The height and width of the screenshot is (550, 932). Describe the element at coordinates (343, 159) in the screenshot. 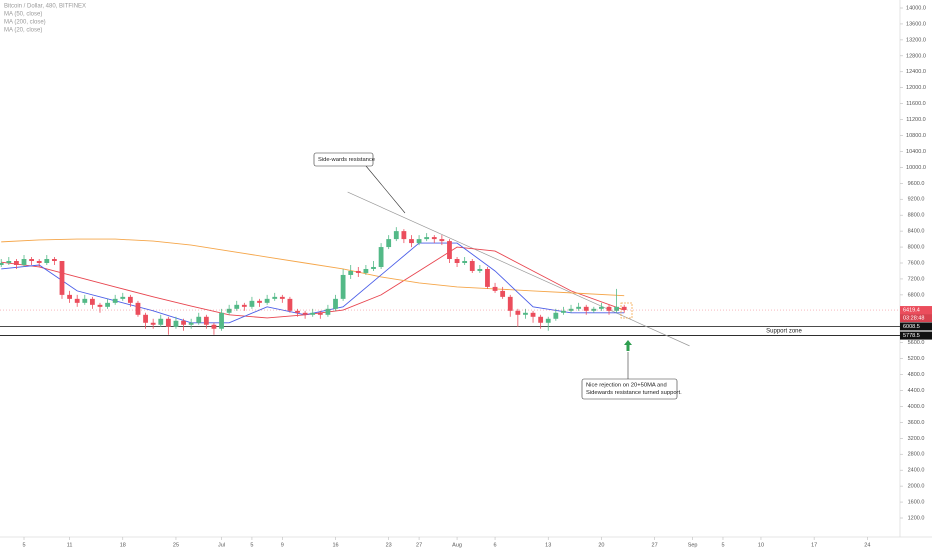

I see `annotation-box` at that location.